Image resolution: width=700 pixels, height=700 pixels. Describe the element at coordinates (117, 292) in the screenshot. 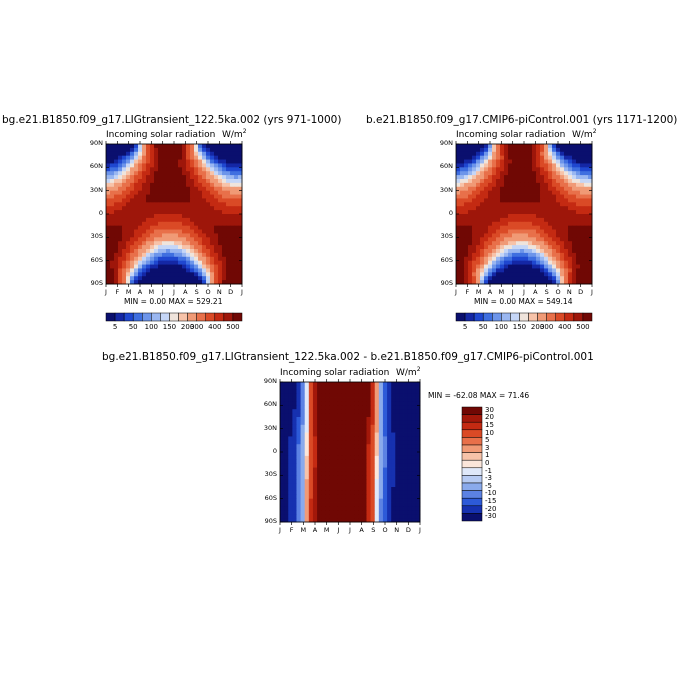

I see `x-tick-label: F` at that location.